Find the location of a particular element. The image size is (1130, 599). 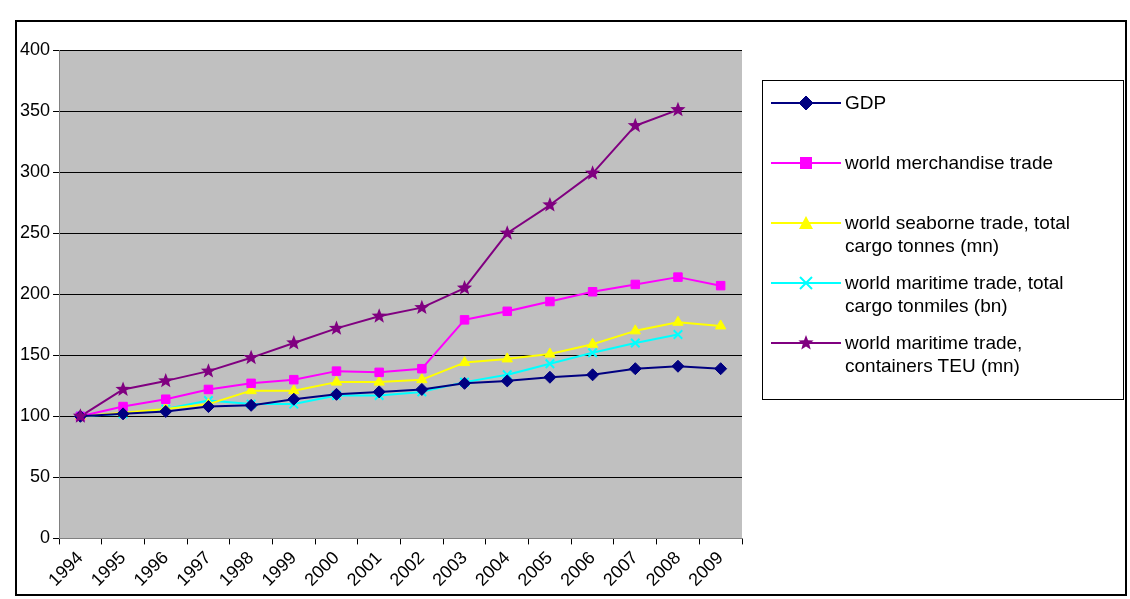

legend-label: world maritime trade, total cargo tonmiles (bn) is located at coordinates (955, 294).